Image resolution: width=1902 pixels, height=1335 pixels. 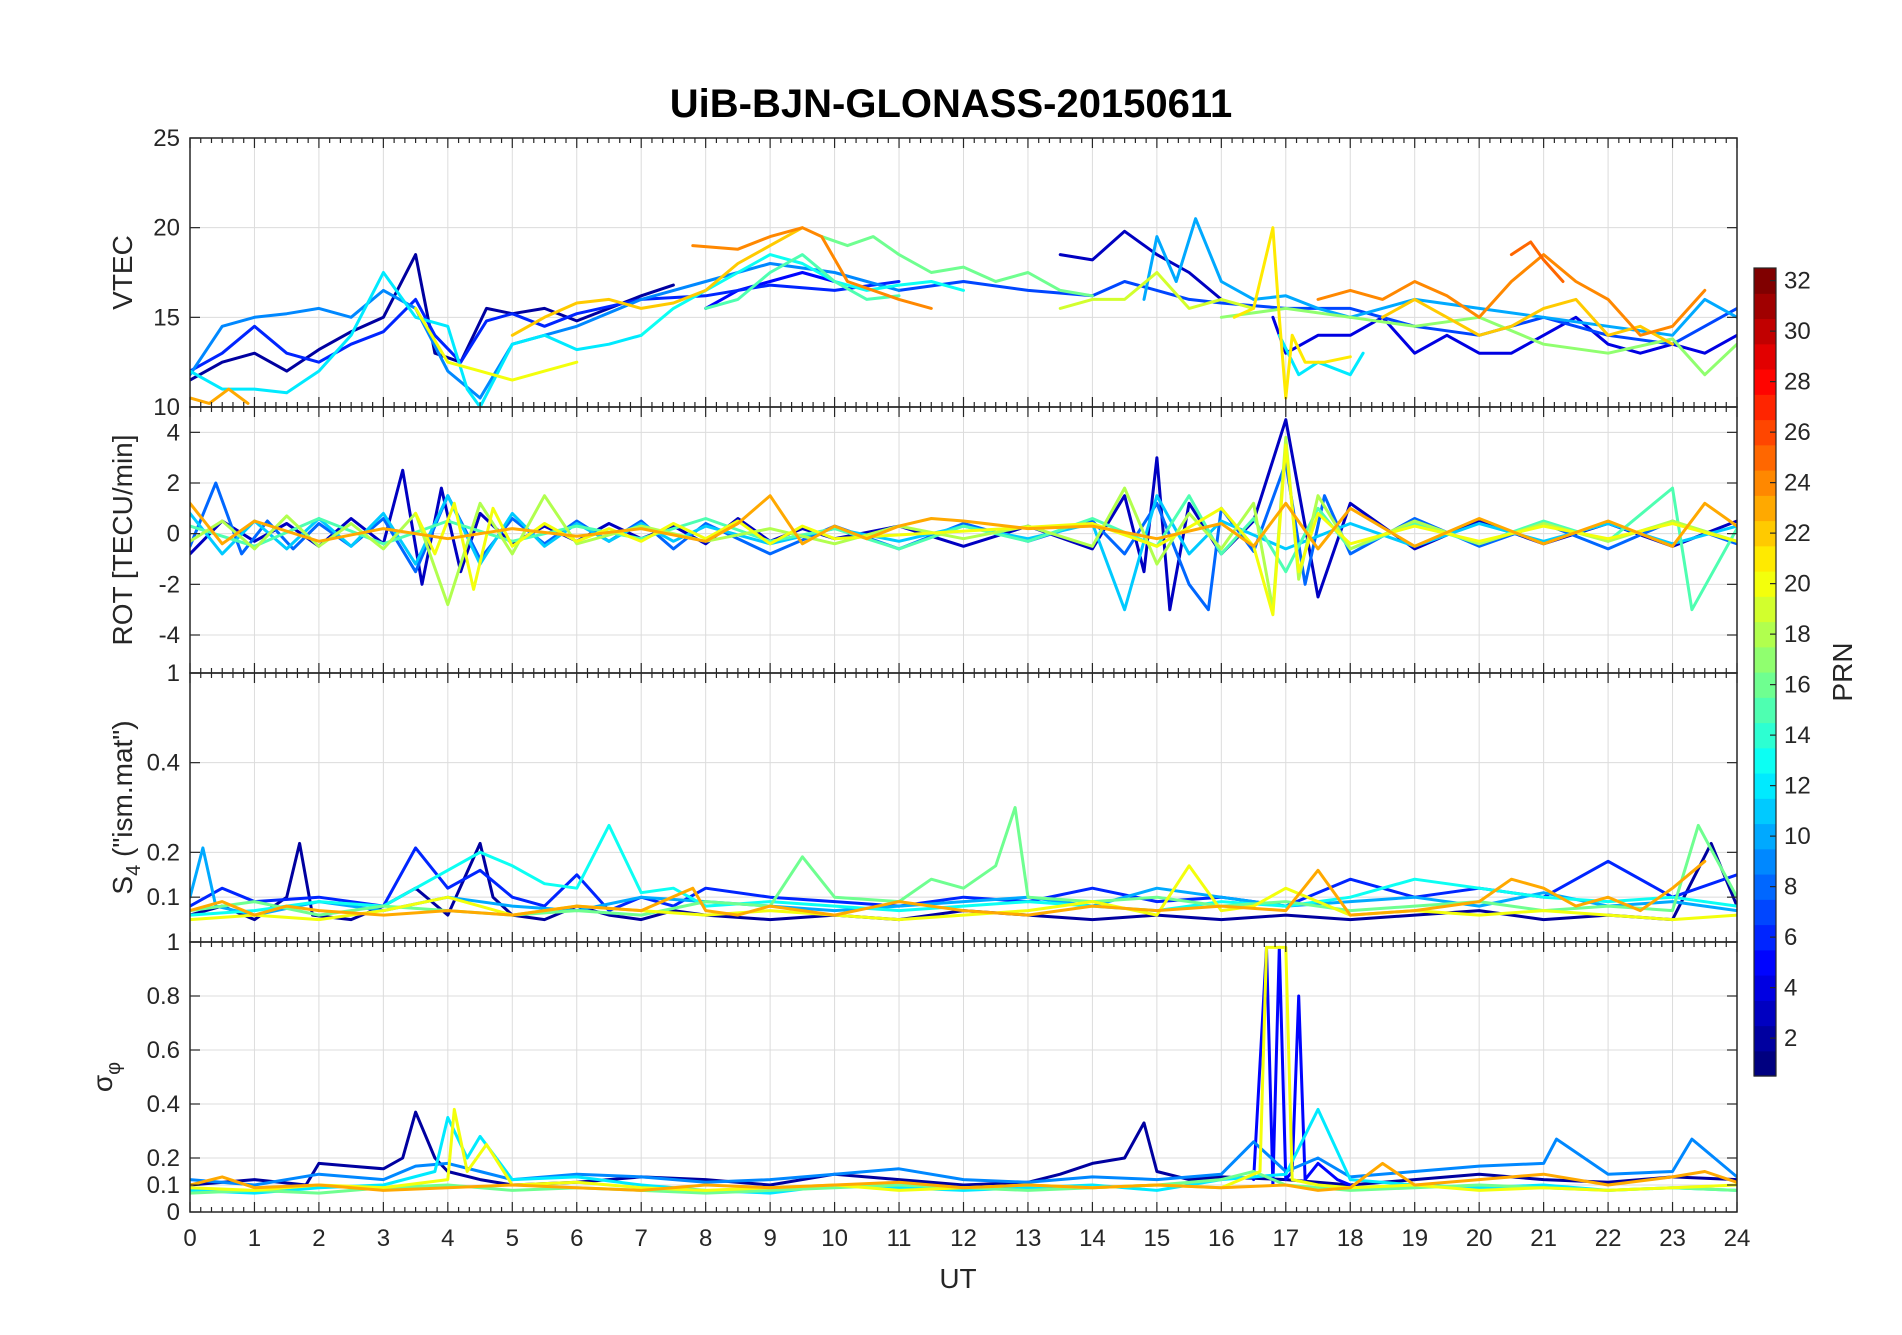 What do you see at coordinates (189, 1238) in the screenshot?
I see `x-tick-label: 0` at bounding box center [189, 1238].